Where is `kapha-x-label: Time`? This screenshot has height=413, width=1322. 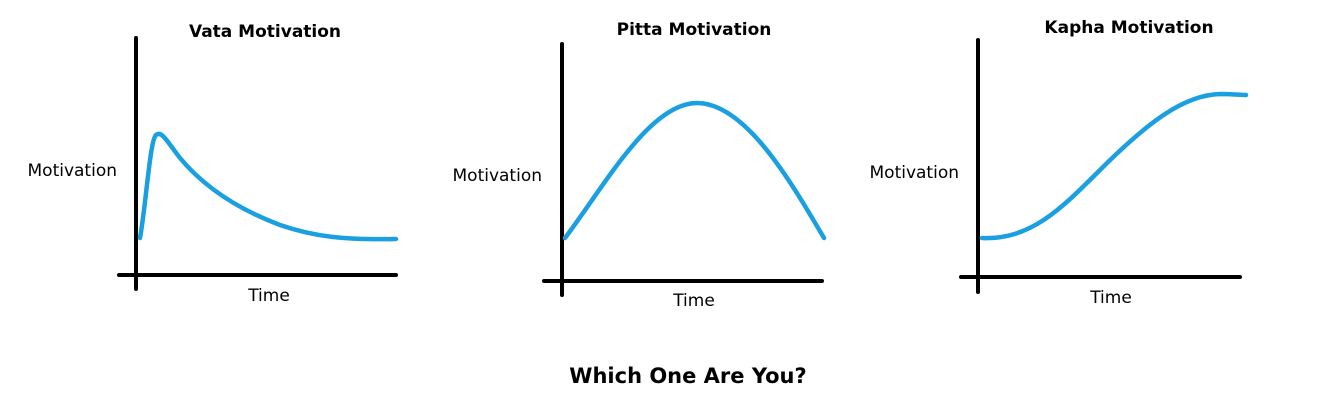 kapha-x-label: Time is located at coordinates (1111, 298).